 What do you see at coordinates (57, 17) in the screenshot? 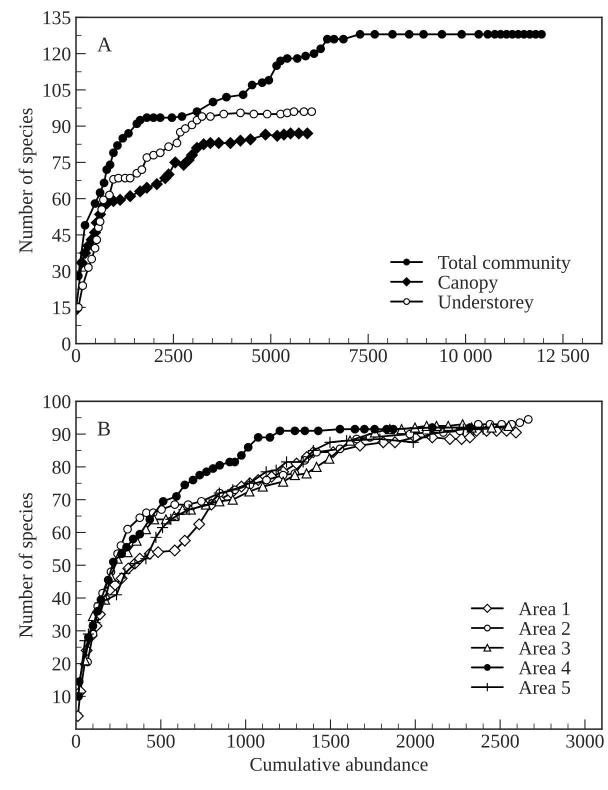
I see `y-tick-label: 135` at bounding box center [57, 17].